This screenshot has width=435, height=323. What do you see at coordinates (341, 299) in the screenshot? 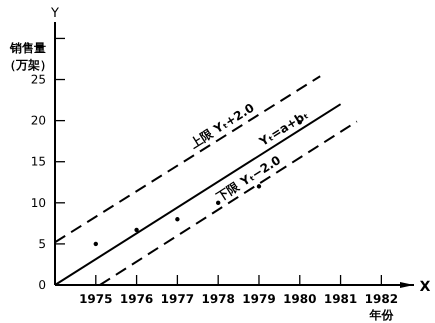
I see `x-tick-label: 1981` at bounding box center [341, 299].